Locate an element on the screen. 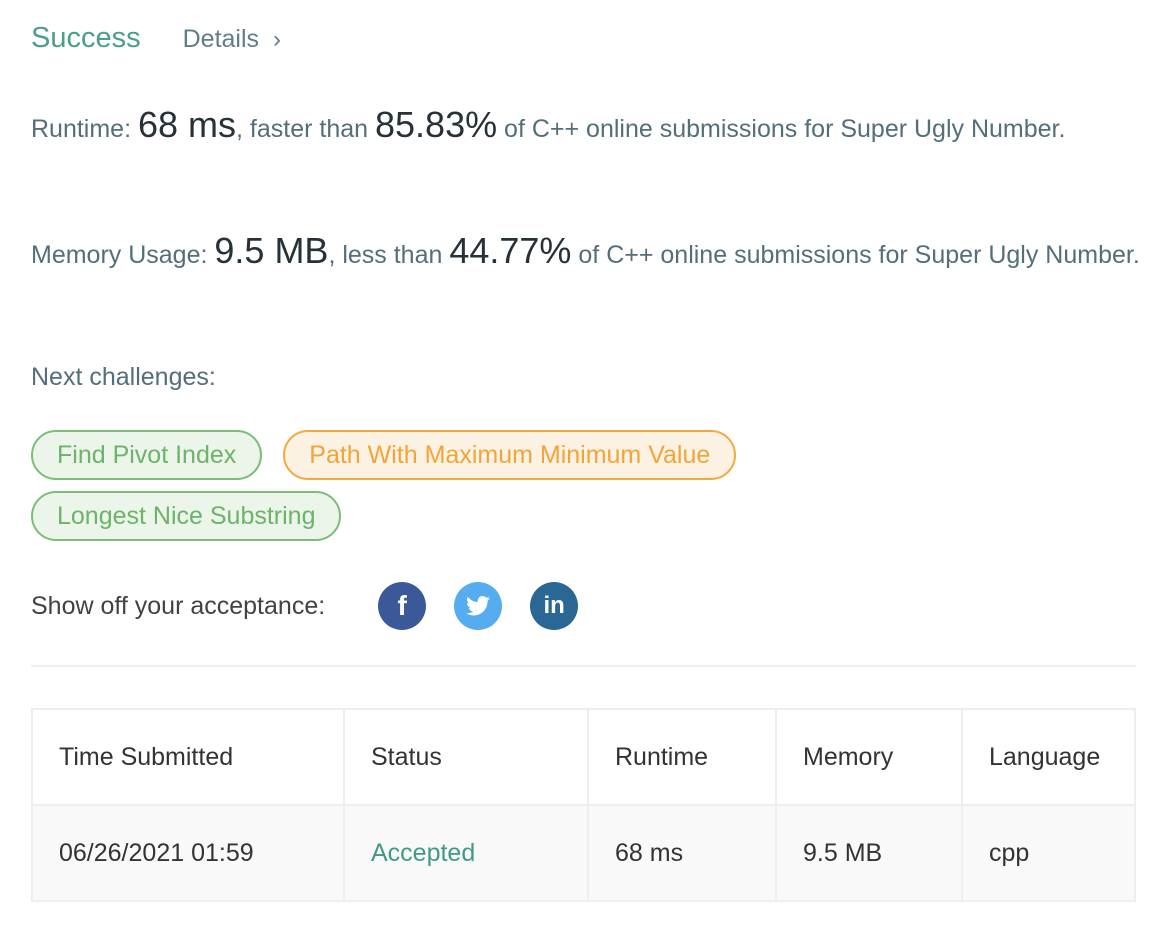  twitter-icon is located at coordinates (478, 606).